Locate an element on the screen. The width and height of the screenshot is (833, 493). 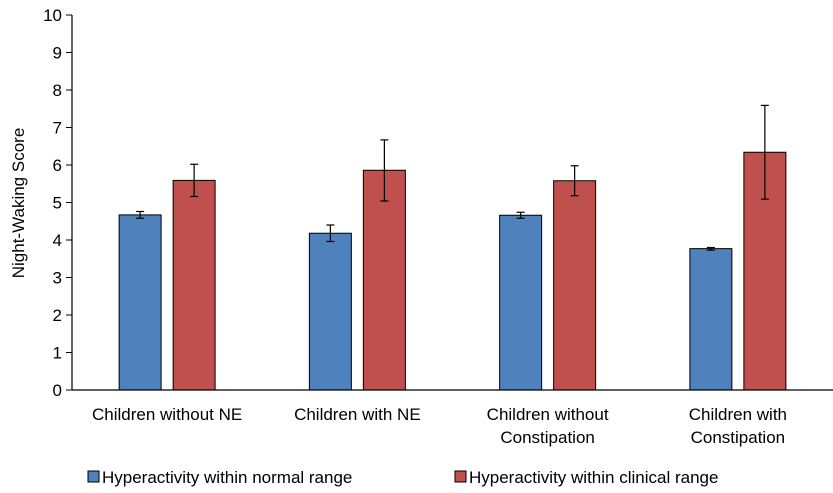
y-tick-label: 6 is located at coordinates (57, 165).